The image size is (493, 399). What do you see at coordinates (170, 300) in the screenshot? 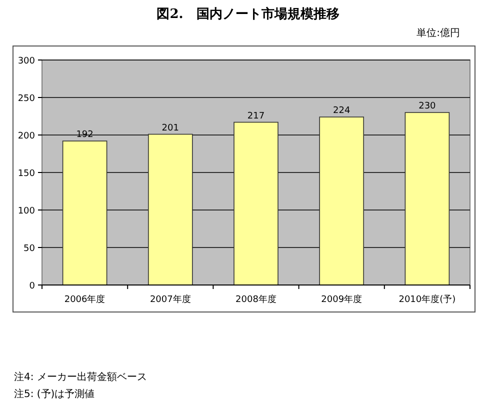
I see `x-tick: 2007年度` at bounding box center [170, 300].